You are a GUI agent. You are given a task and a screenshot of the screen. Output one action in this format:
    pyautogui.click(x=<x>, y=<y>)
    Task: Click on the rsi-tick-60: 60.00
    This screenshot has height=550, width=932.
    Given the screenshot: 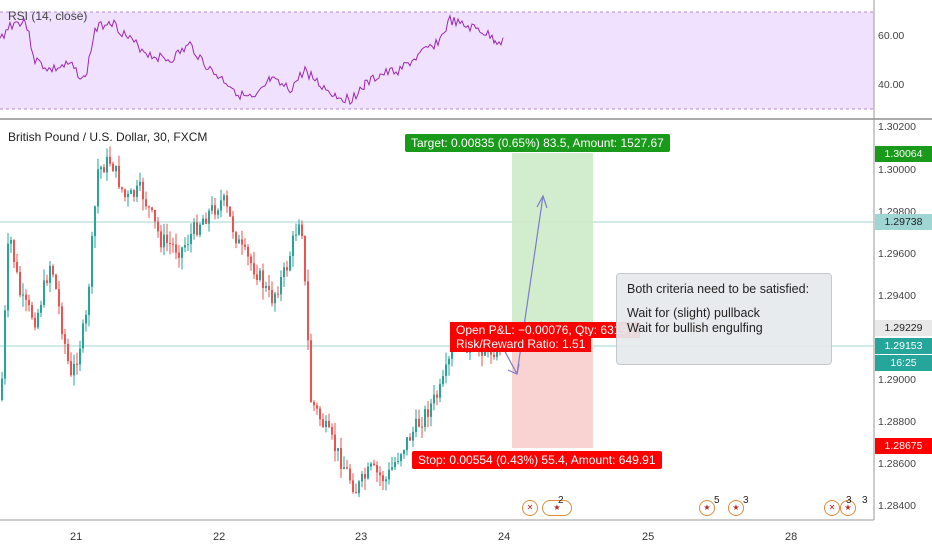 What is the action you would take?
    pyautogui.click(x=891, y=36)
    